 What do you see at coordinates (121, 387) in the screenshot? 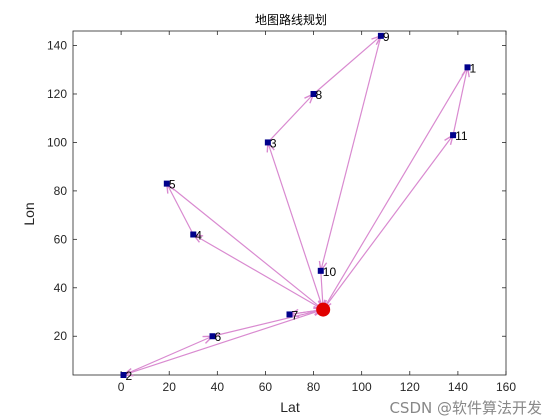
I see `x-tick-label: 0` at bounding box center [121, 387].